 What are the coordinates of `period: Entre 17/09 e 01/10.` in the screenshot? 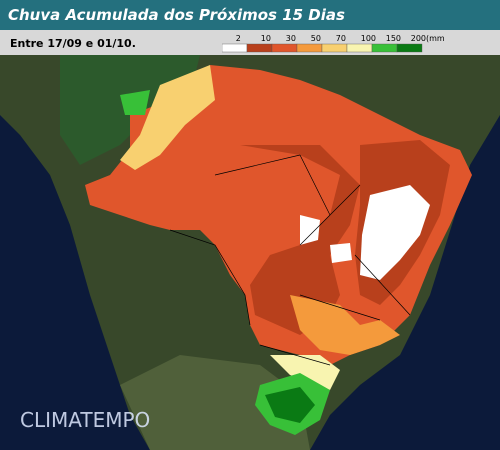 It's located at (73, 43).